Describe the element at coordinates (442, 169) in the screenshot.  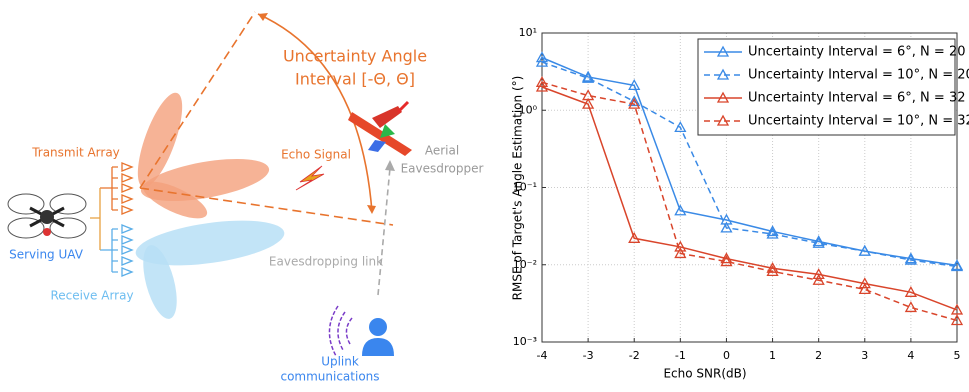
I see `aerial-label: Eavesdropper` at that location.